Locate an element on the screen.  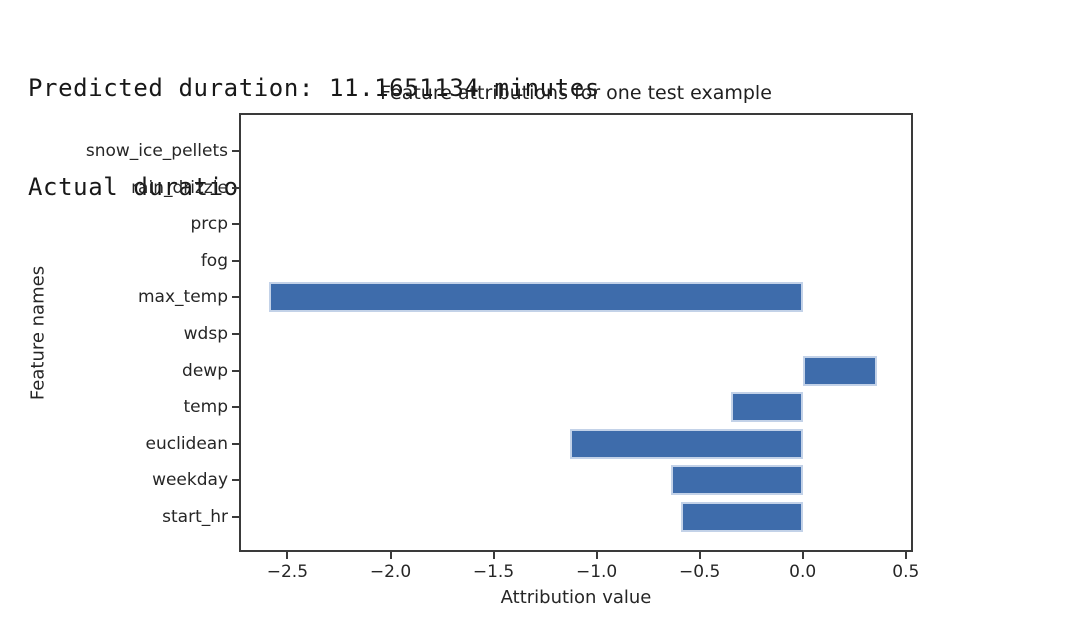
y-axis-label: Feature names is located at coordinates (38, 333).